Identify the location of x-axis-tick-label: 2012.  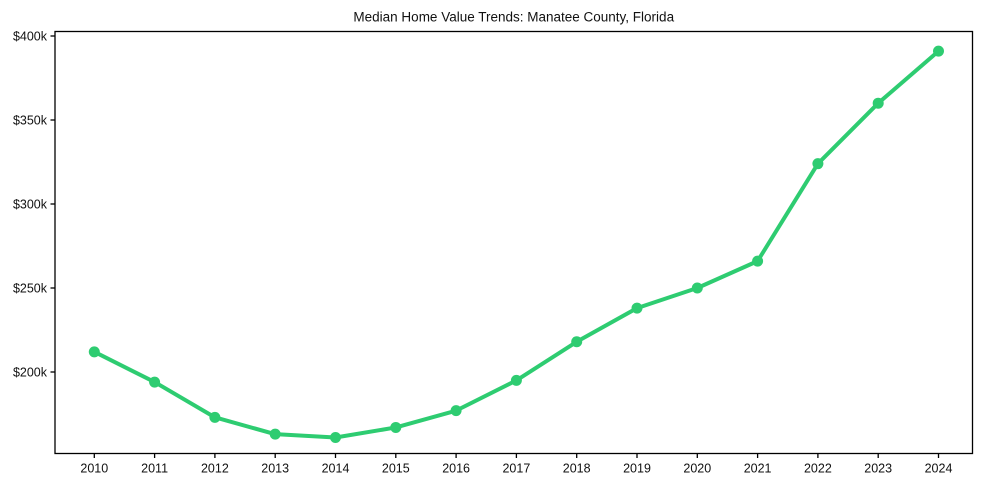
(215, 469).